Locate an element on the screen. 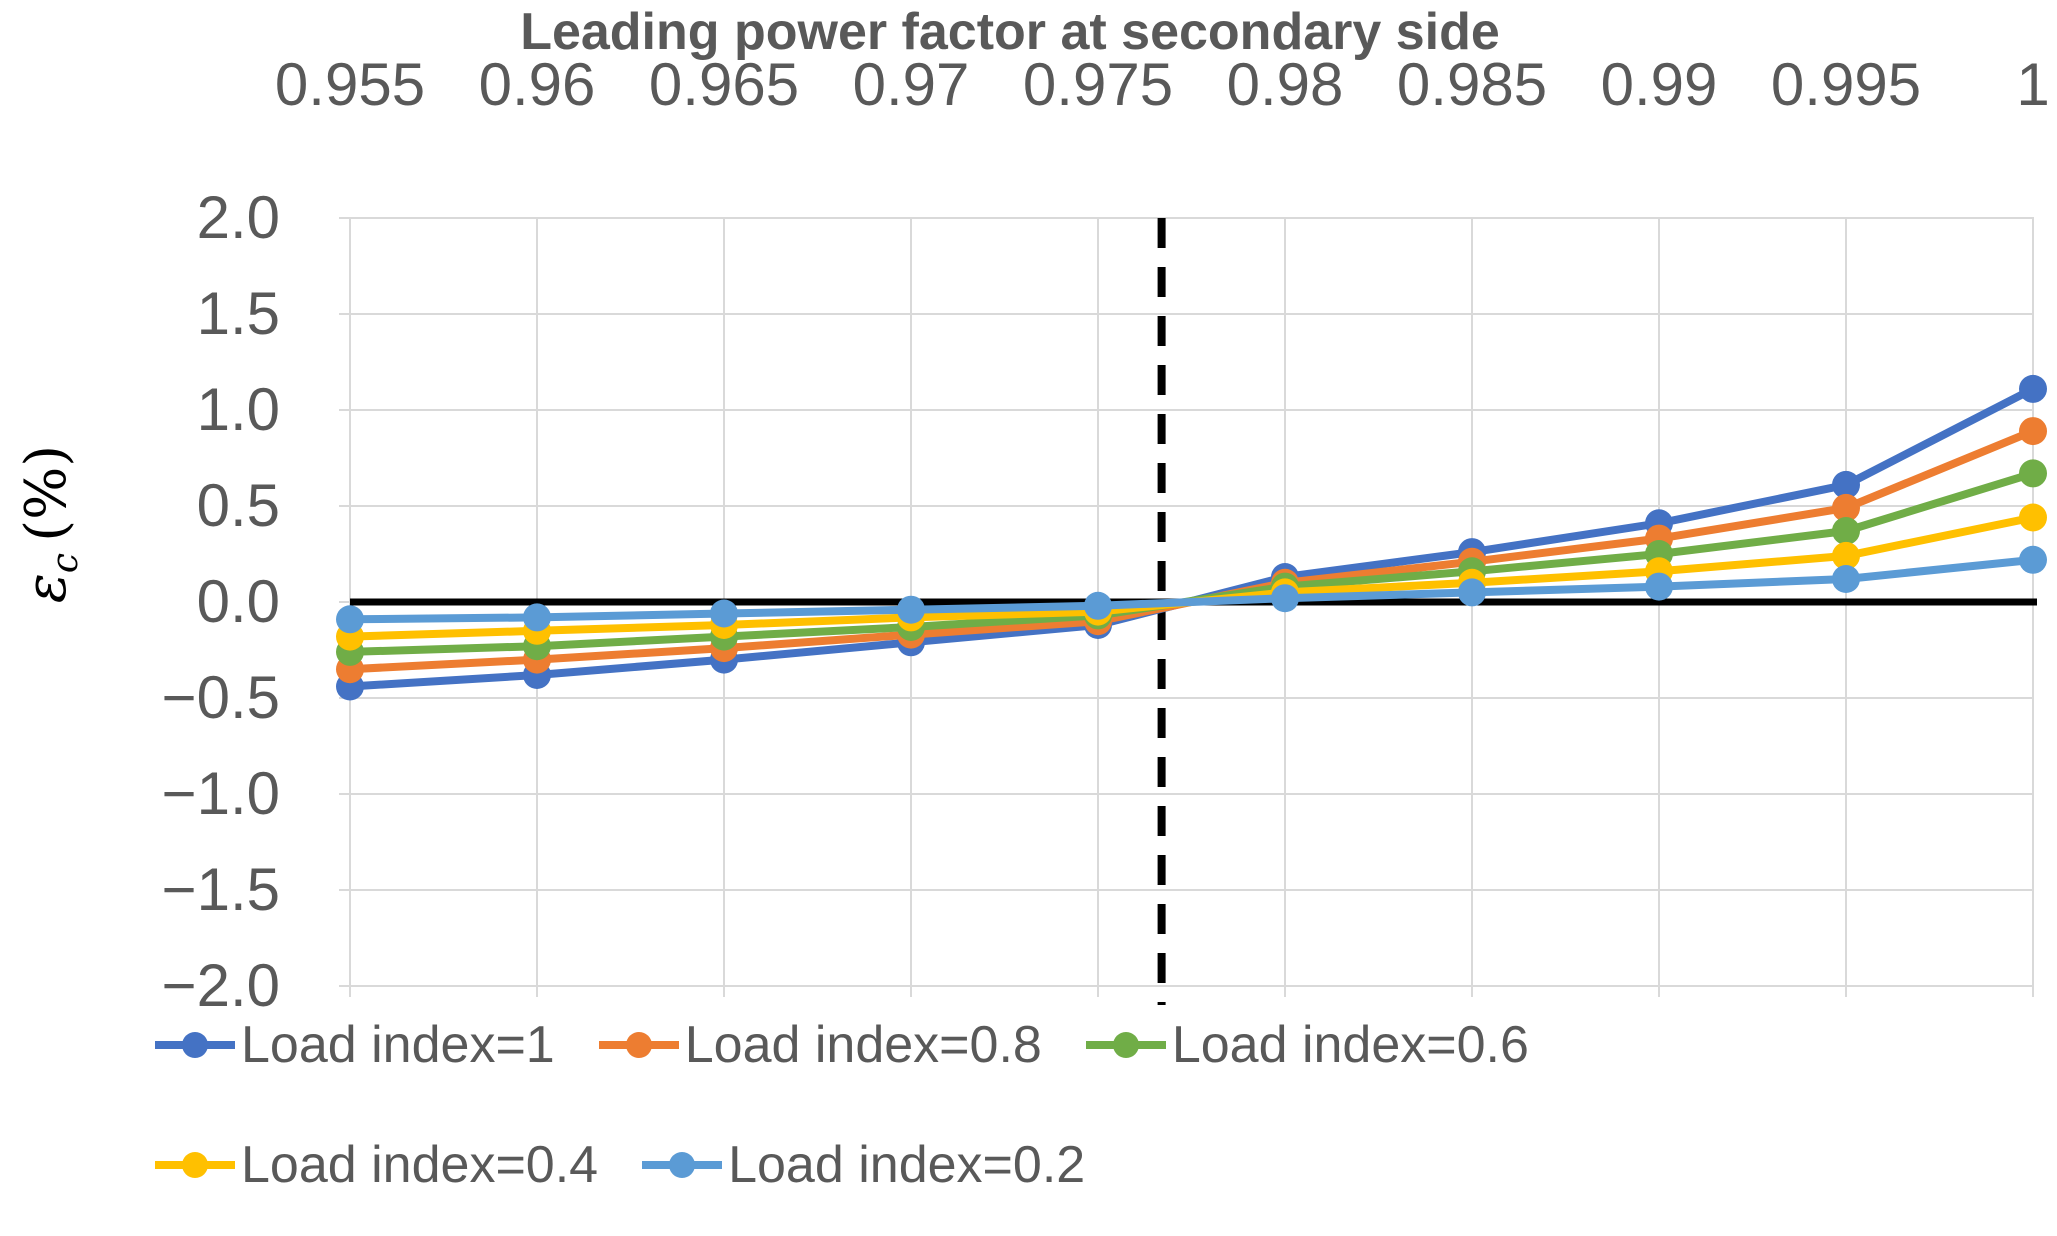  x-tick-label: 0.96 is located at coordinates (537, 84).